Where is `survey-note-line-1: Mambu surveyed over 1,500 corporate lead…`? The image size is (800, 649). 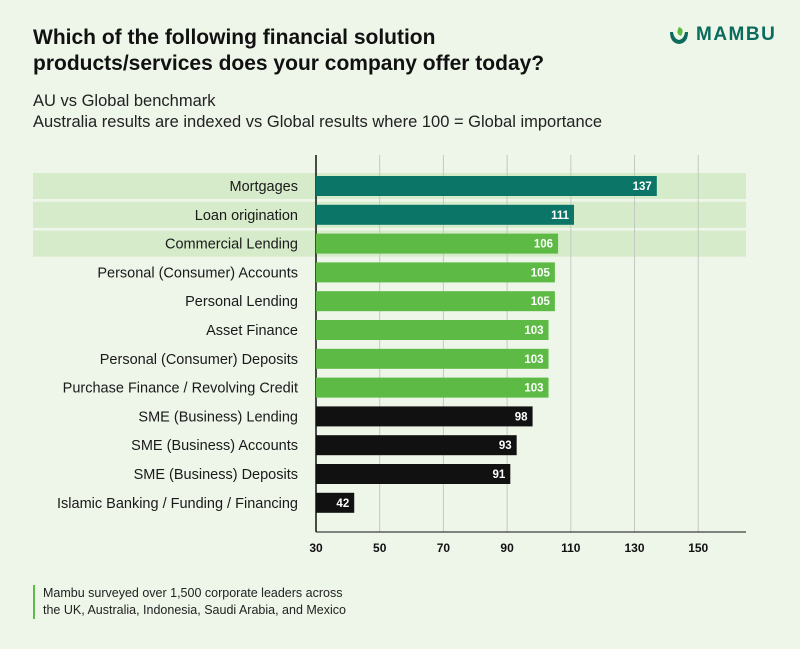 survey-note-line-1: Mambu surveyed over 1,500 corporate lead… is located at coordinates (193, 593).